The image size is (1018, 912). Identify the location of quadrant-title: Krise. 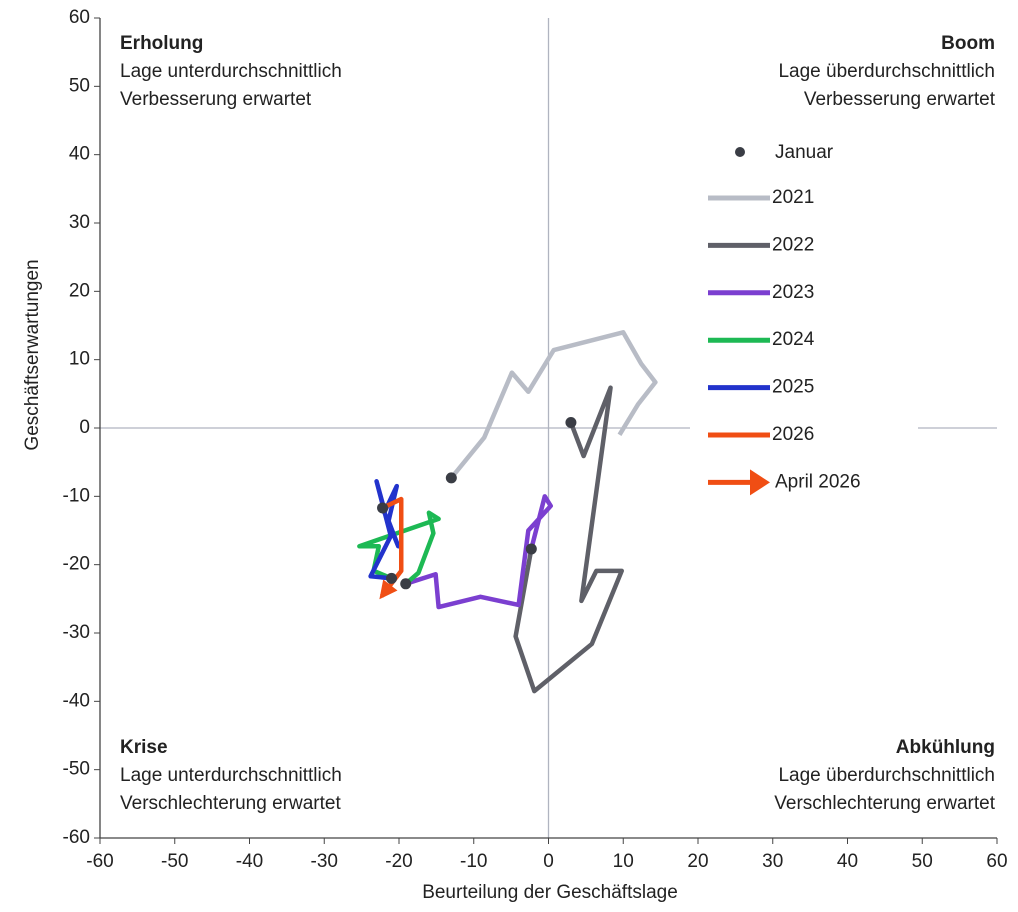
(144, 747).